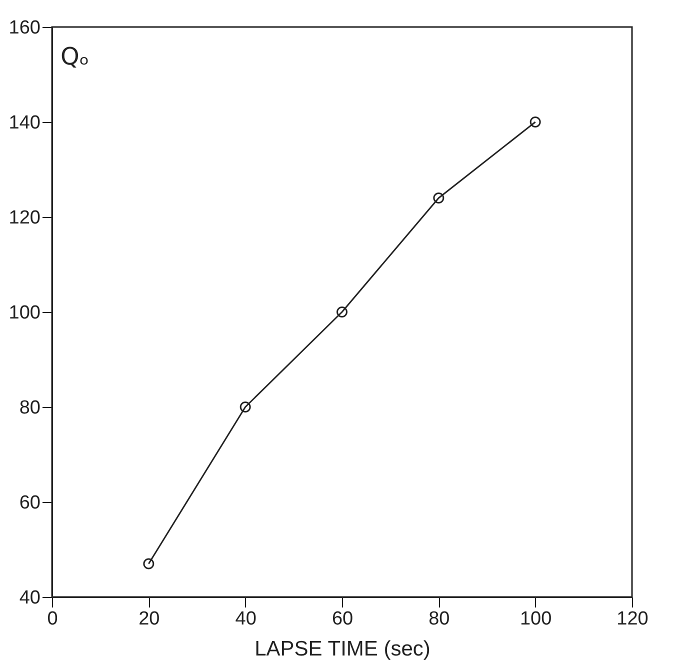 Image resolution: width=685 pixels, height=671 pixels. What do you see at coordinates (24, 28) in the screenshot?
I see `y-tick-label: 160` at bounding box center [24, 28].